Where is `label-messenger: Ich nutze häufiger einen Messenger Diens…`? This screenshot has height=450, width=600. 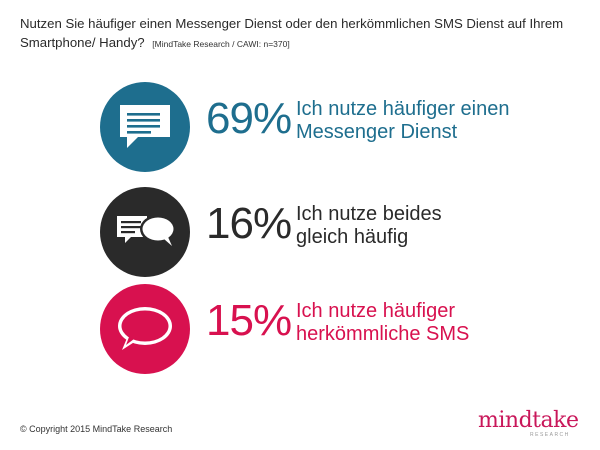 label-messenger: Ich nutze häufiger einen Messenger Diens… is located at coordinates (403, 121).